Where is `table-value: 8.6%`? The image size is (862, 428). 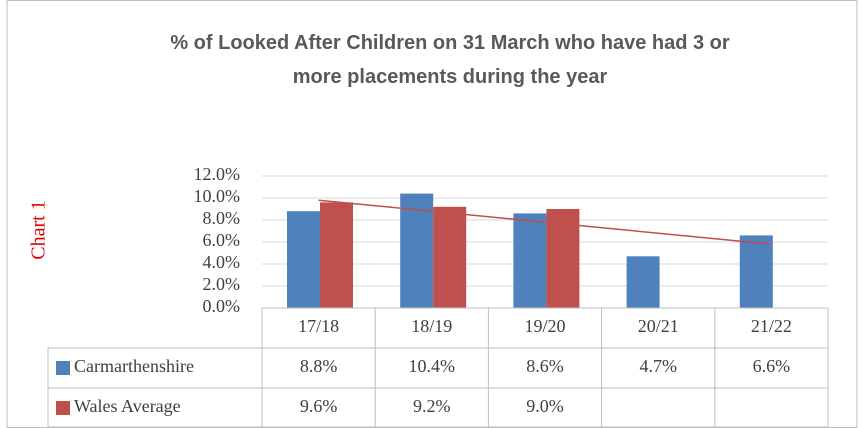
table-value: 8.6% is located at coordinates (545, 366).